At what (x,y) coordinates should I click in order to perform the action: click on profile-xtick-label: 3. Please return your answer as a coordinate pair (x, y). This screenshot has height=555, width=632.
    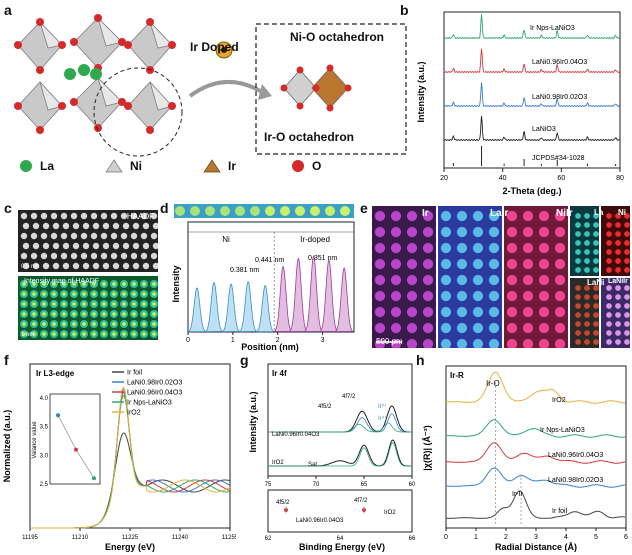
    Looking at the image, I should click on (323, 340).